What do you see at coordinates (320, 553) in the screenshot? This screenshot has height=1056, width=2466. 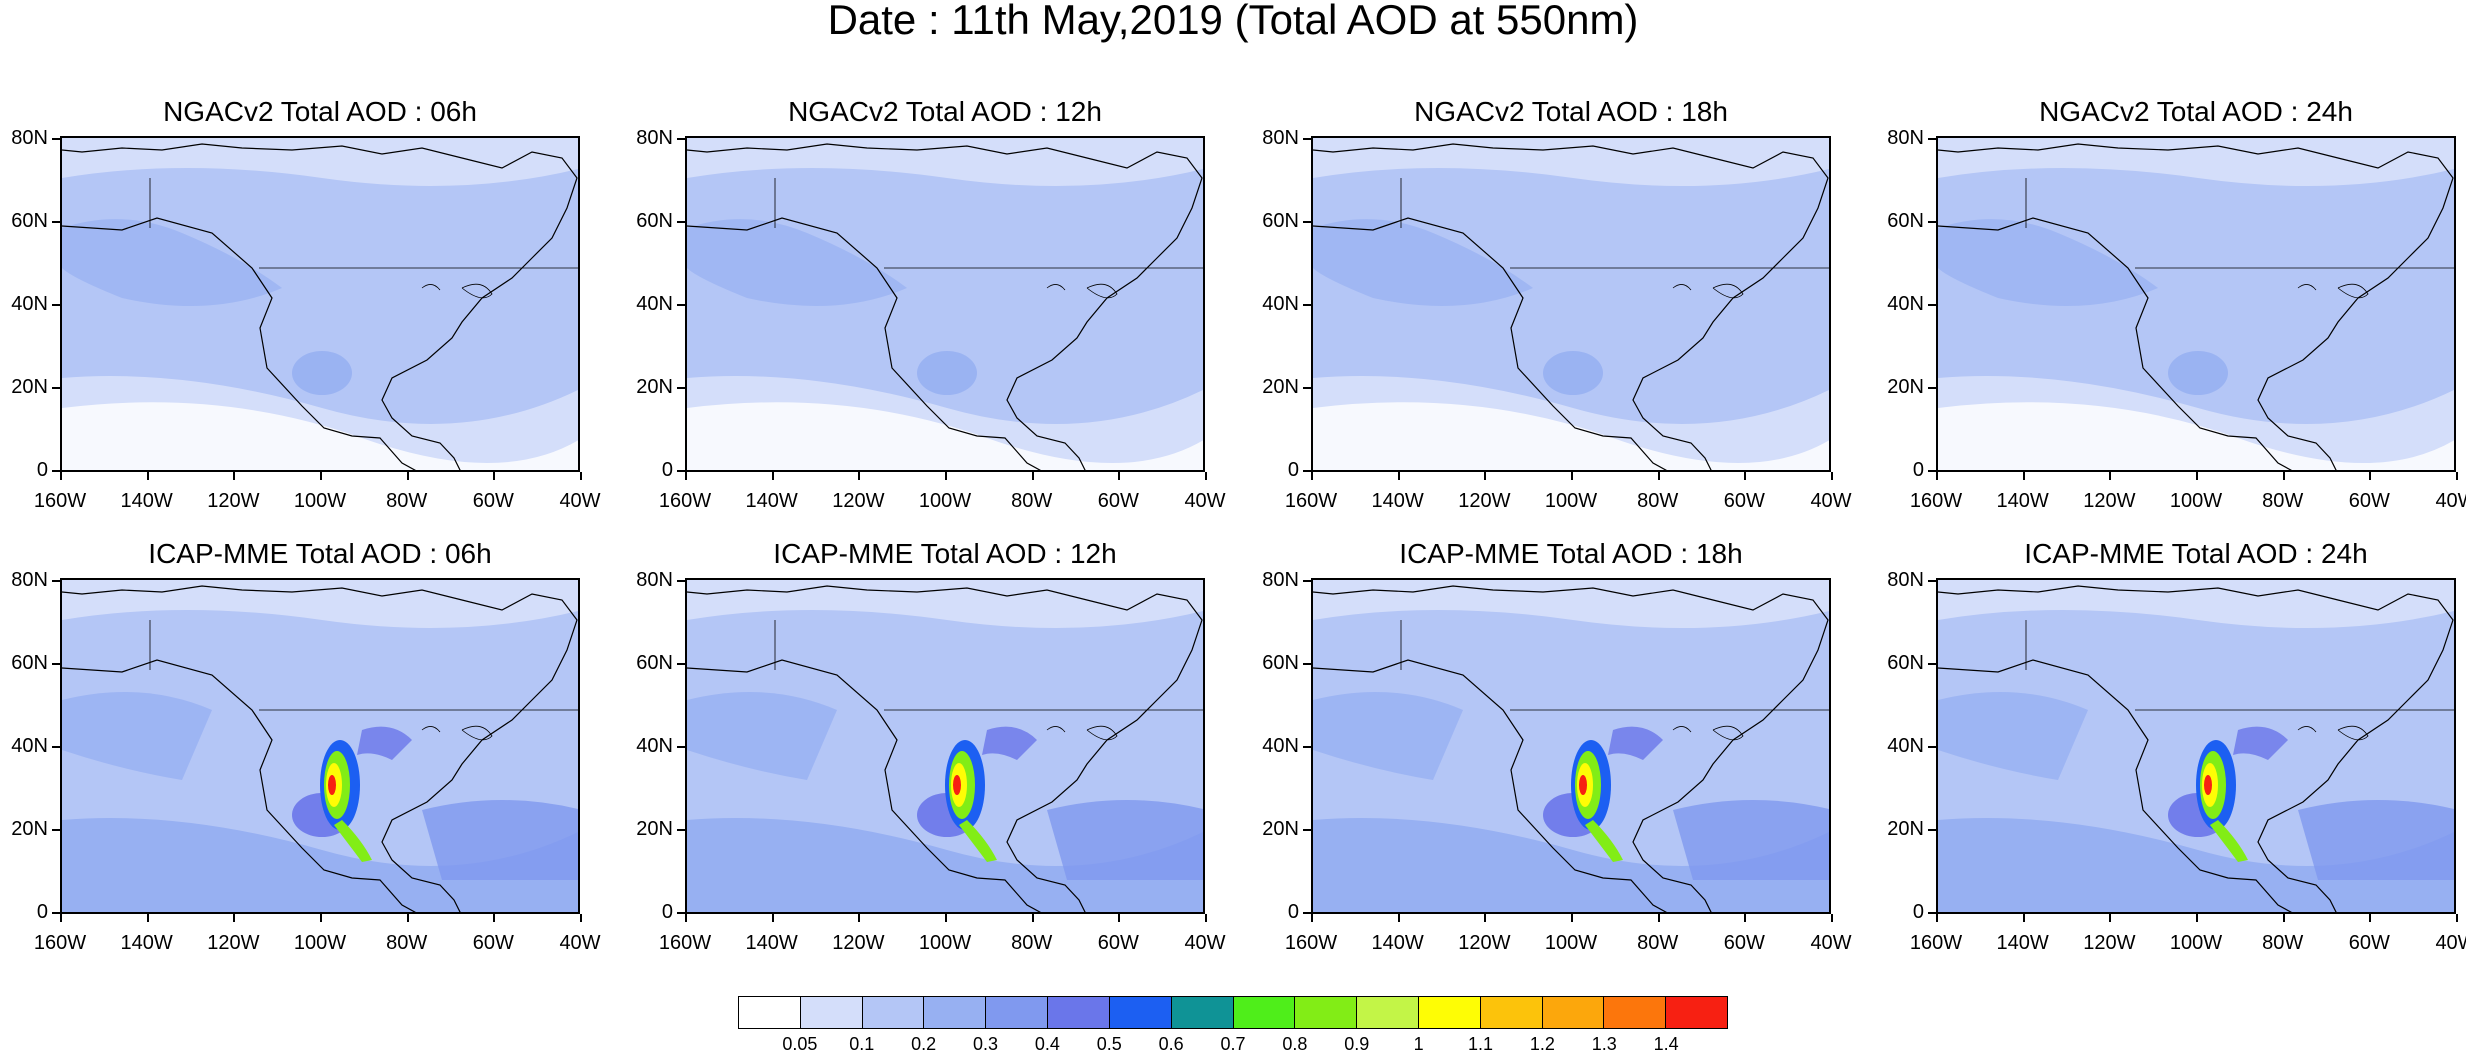 I see `panel-title: ICAP-MME Total AOD : 06h` at bounding box center [320, 553].